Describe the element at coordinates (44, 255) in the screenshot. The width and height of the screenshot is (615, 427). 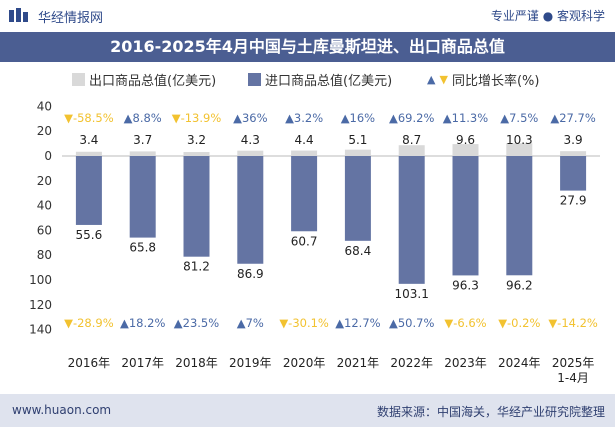
I see `y-tick-label: 80` at that location.